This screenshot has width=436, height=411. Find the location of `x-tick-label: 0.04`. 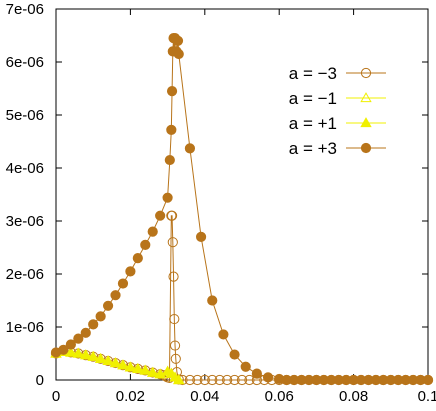

x-tick-label: 0.04 is located at coordinates (204, 396).